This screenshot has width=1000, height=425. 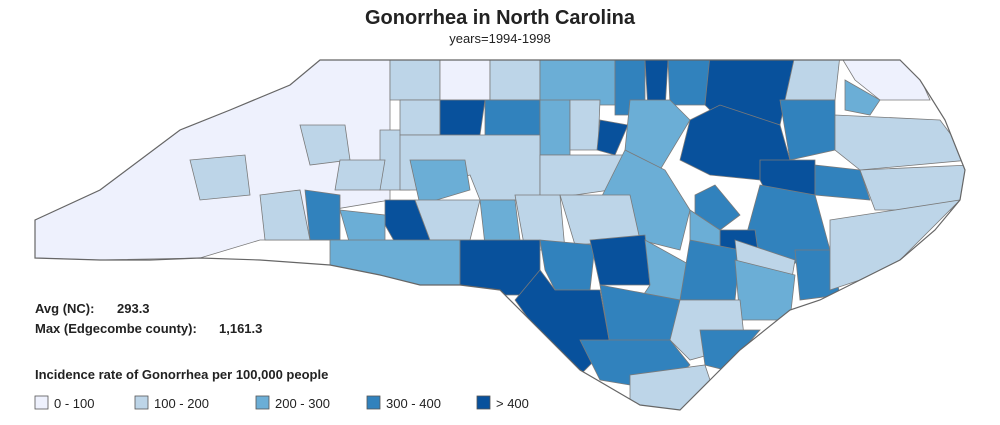 I want to click on legend-label: 0 - 100, so click(x=74, y=403).